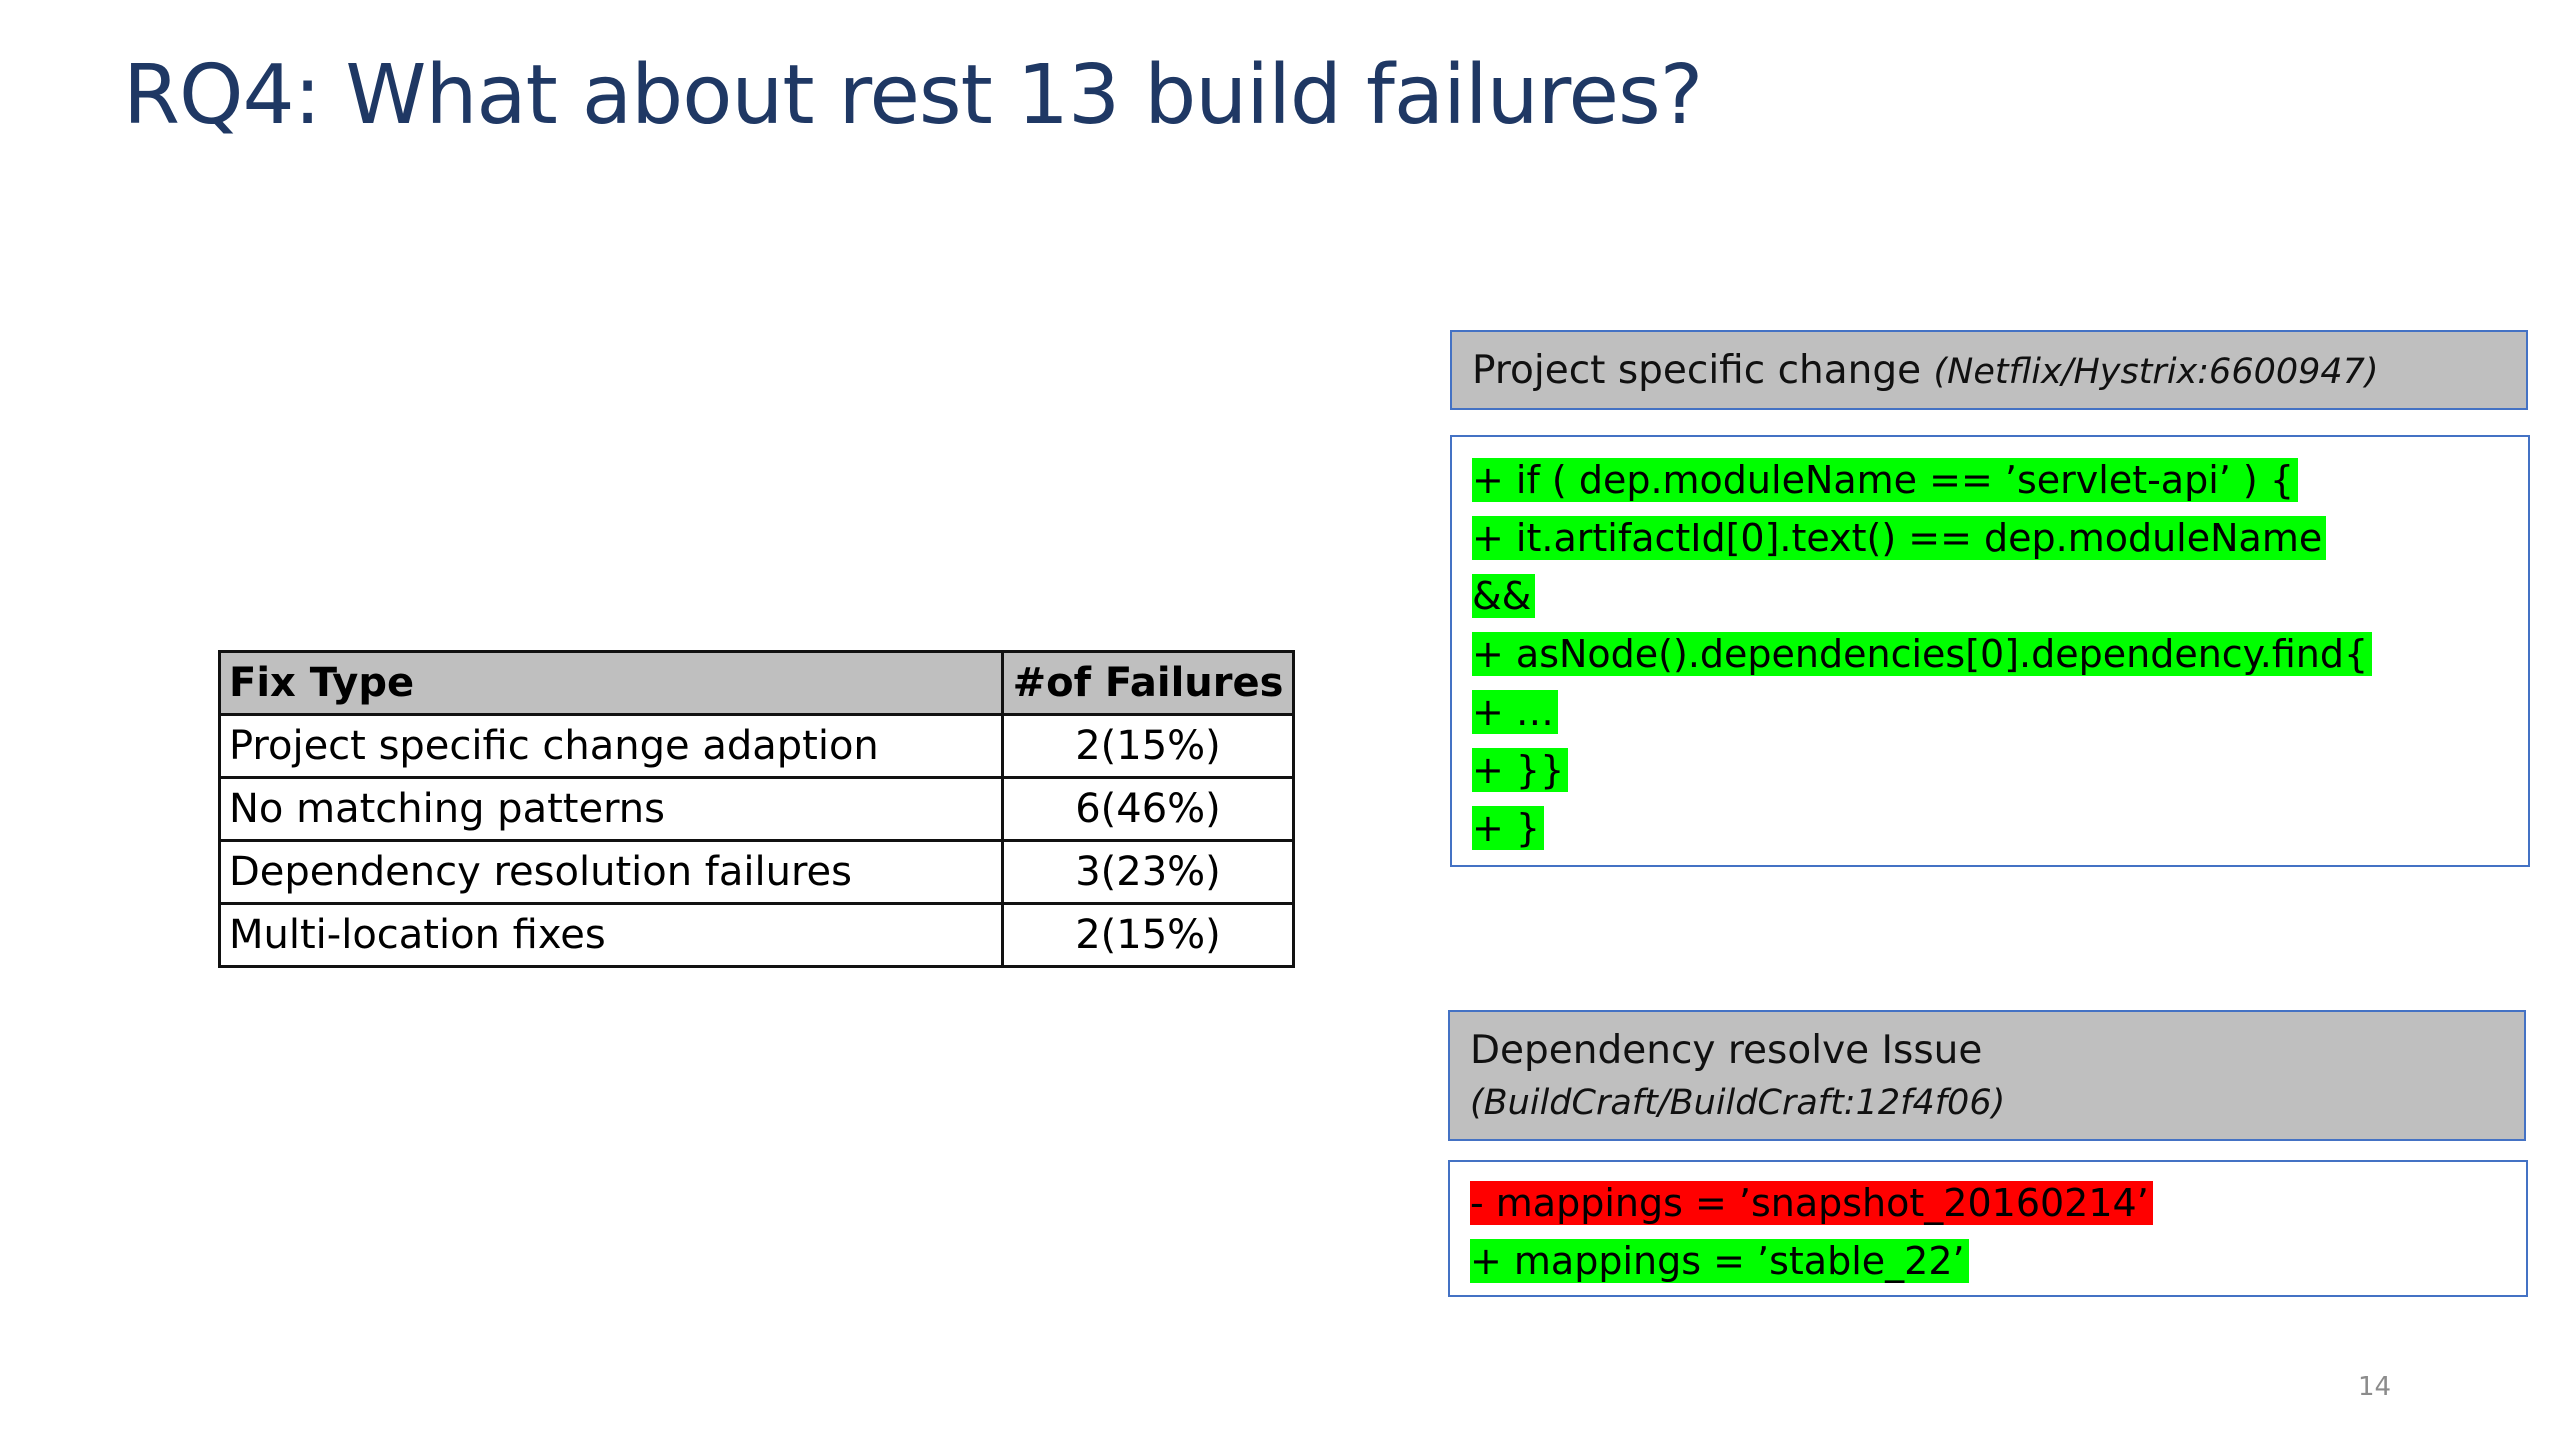  What do you see at coordinates (1738, 1103) in the screenshot?
I see `example-2-reference: (BuildCraft/BuildCraft:12f4f06)` at bounding box center [1738, 1103].